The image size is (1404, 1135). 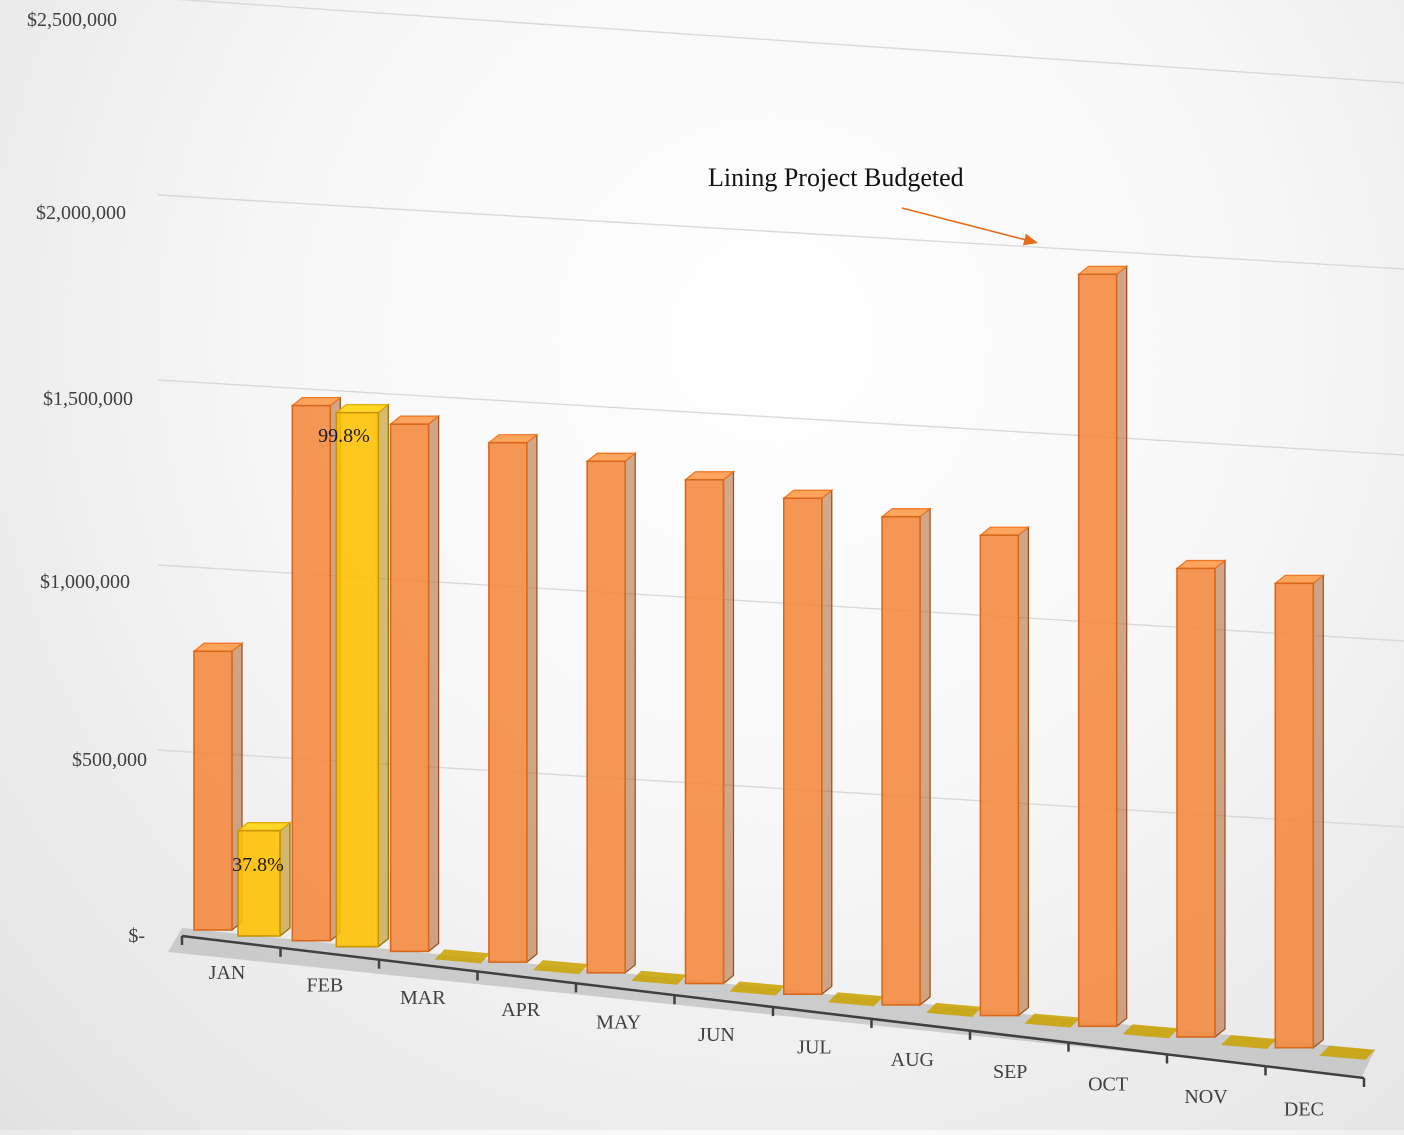 What do you see at coordinates (1030, 239) in the screenshot?
I see `annotation-arrowhead` at bounding box center [1030, 239].